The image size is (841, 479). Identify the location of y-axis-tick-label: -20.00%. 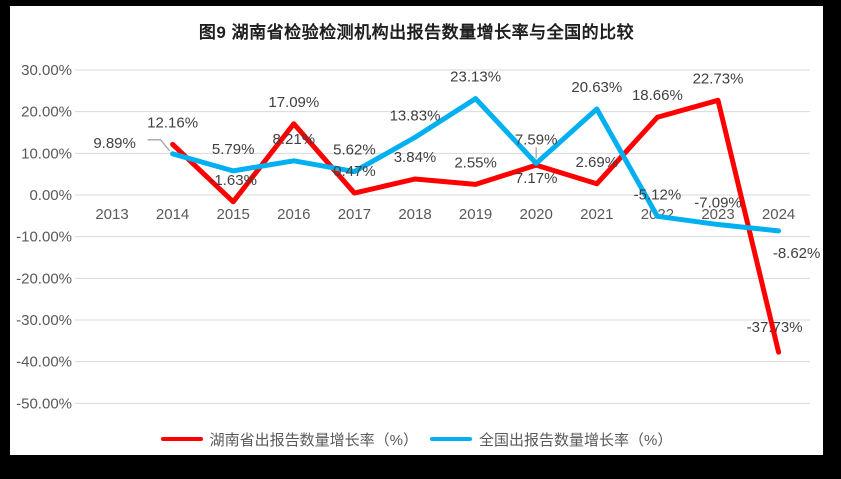
(44, 278).